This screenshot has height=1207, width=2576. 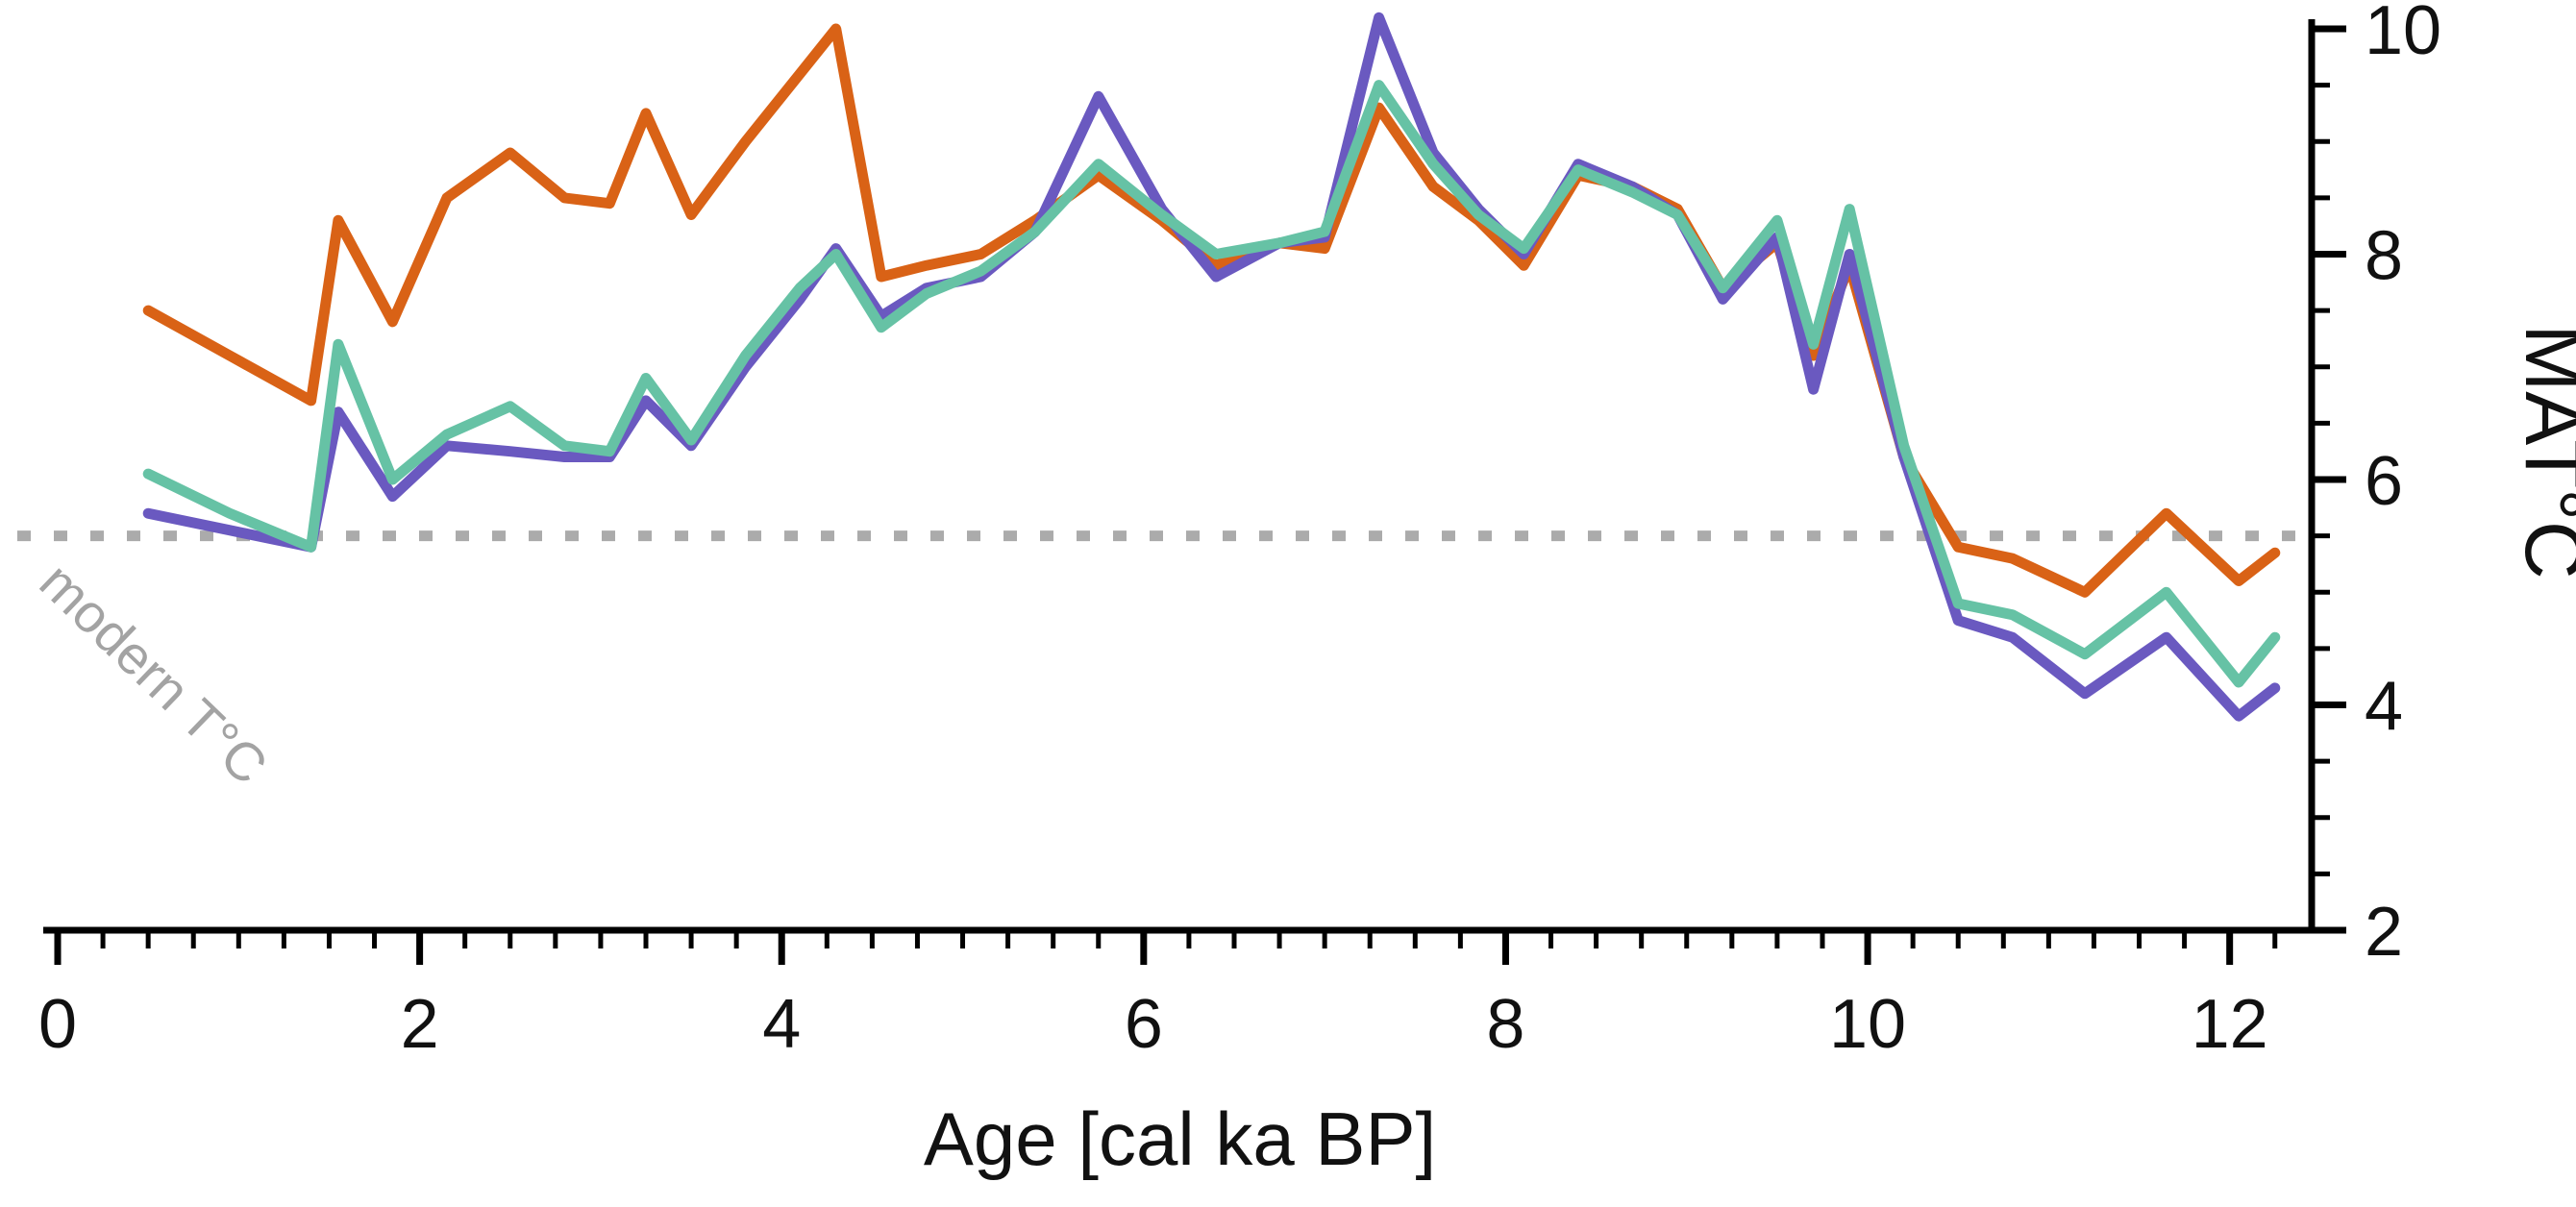 I want to click on x-tick-label: 2, so click(x=420, y=1024).